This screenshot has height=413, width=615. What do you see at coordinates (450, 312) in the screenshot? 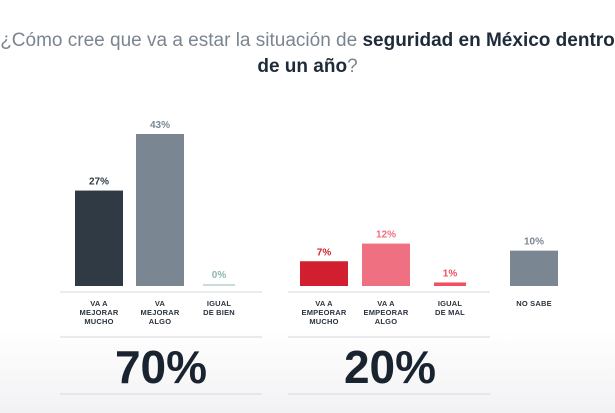
I see `category-label-6-line-2: DE MAL` at bounding box center [450, 312].